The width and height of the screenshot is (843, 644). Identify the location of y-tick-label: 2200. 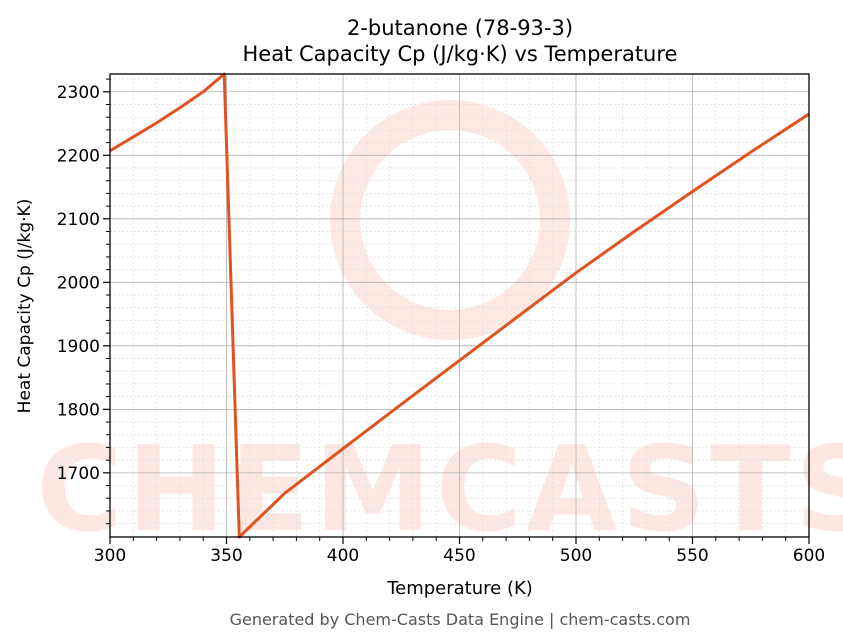
(78, 156).